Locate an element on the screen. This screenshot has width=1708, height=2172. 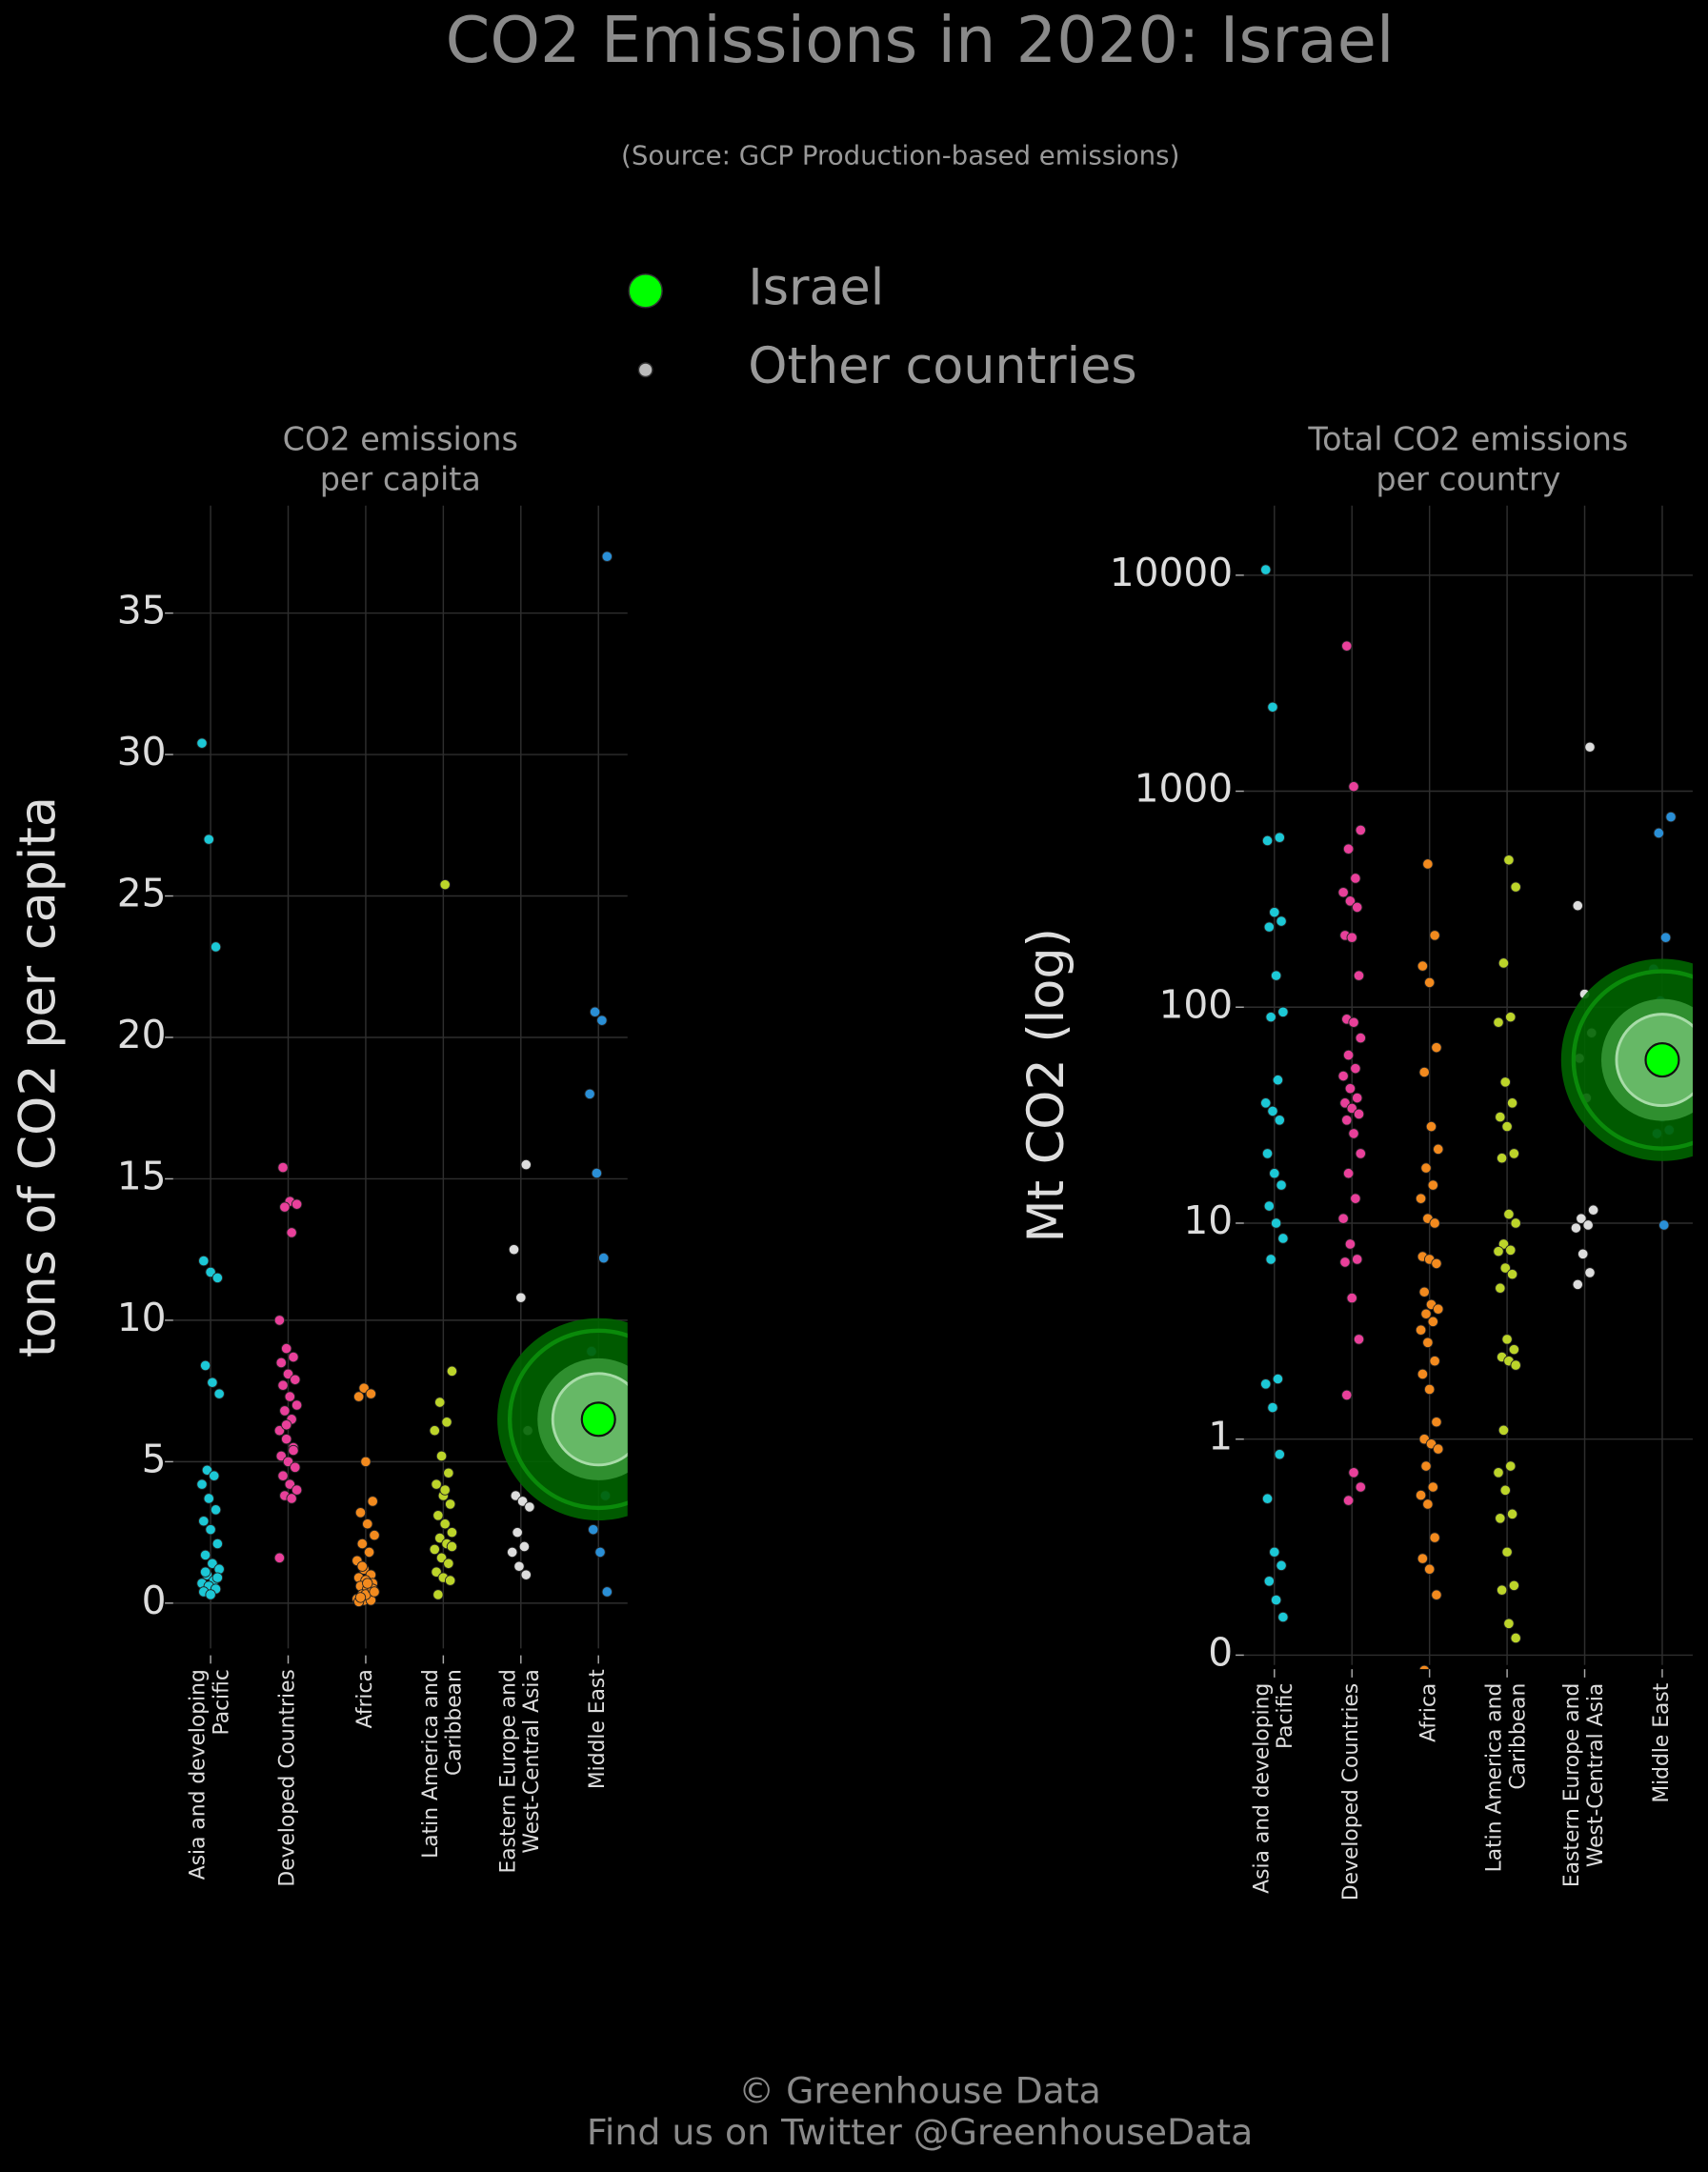
y-tick-label: 5 is located at coordinates (155, 1458).